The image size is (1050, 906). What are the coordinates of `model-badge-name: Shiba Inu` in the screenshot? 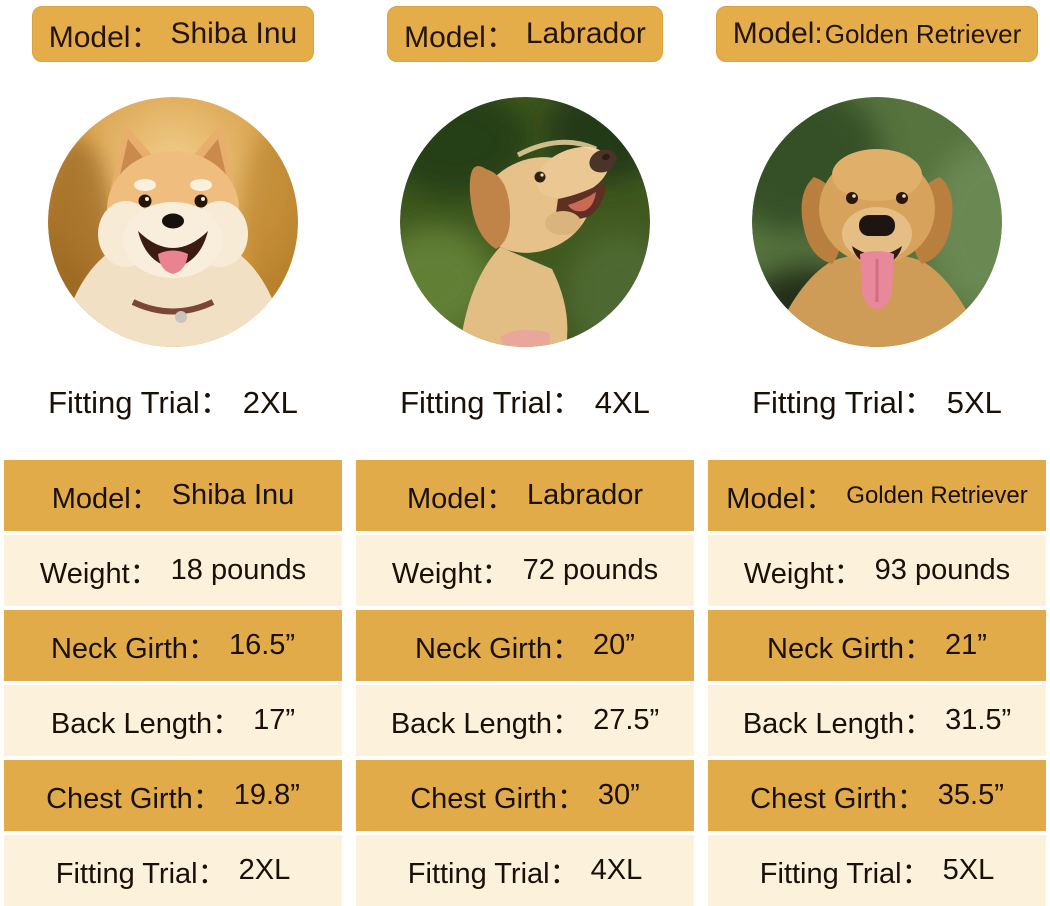 It's located at (234, 33).